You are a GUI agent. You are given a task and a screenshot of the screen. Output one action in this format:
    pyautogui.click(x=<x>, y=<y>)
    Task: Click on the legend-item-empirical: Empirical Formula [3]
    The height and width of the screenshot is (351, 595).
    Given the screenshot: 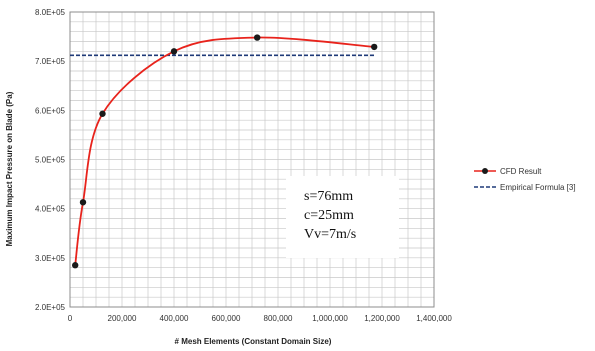 What is the action you would take?
    pyautogui.click(x=525, y=187)
    